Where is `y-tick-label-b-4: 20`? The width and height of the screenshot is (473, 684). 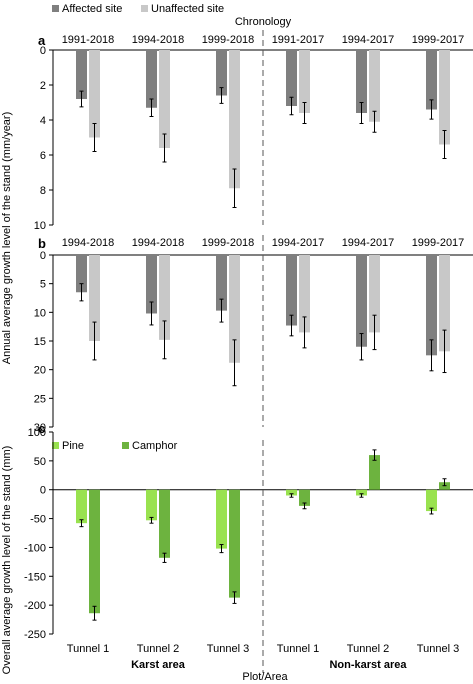
y-tick-label-b-4: 20 is located at coordinates (40, 371).